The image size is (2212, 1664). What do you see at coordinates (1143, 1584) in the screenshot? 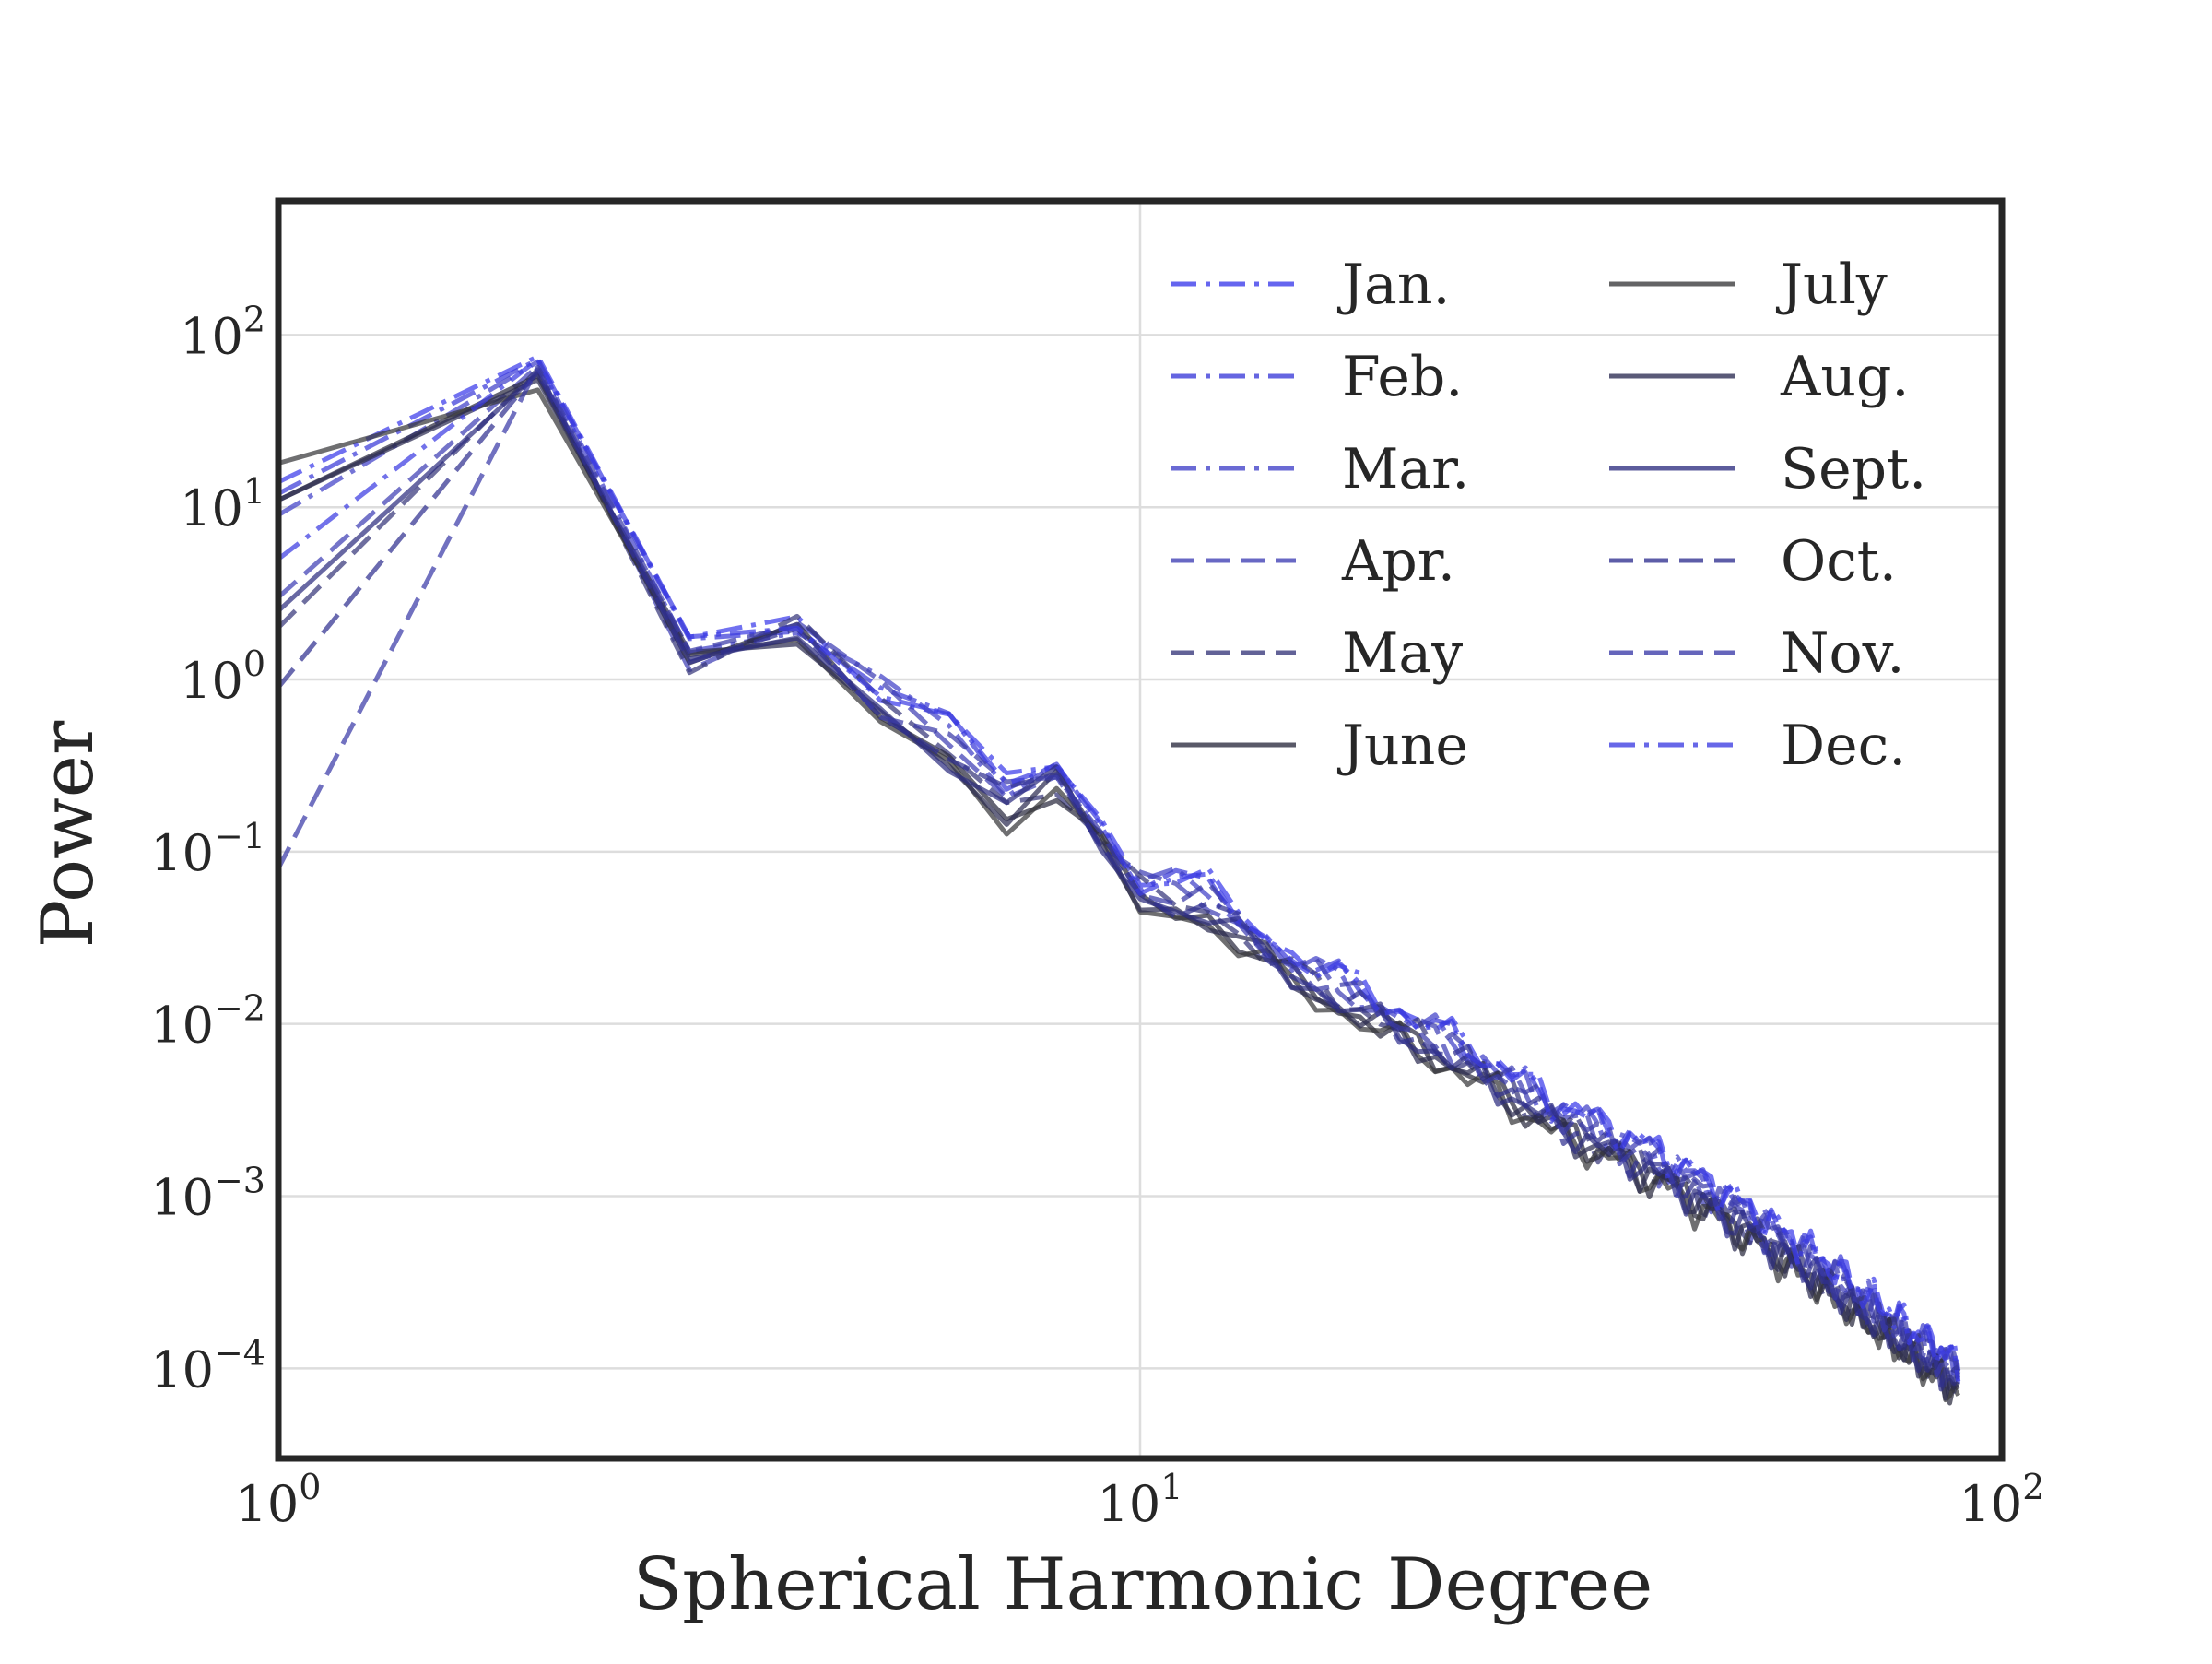
I see `x-axis-title: Spherical Harmonic Degree` at bounding box center [1143, 1584].